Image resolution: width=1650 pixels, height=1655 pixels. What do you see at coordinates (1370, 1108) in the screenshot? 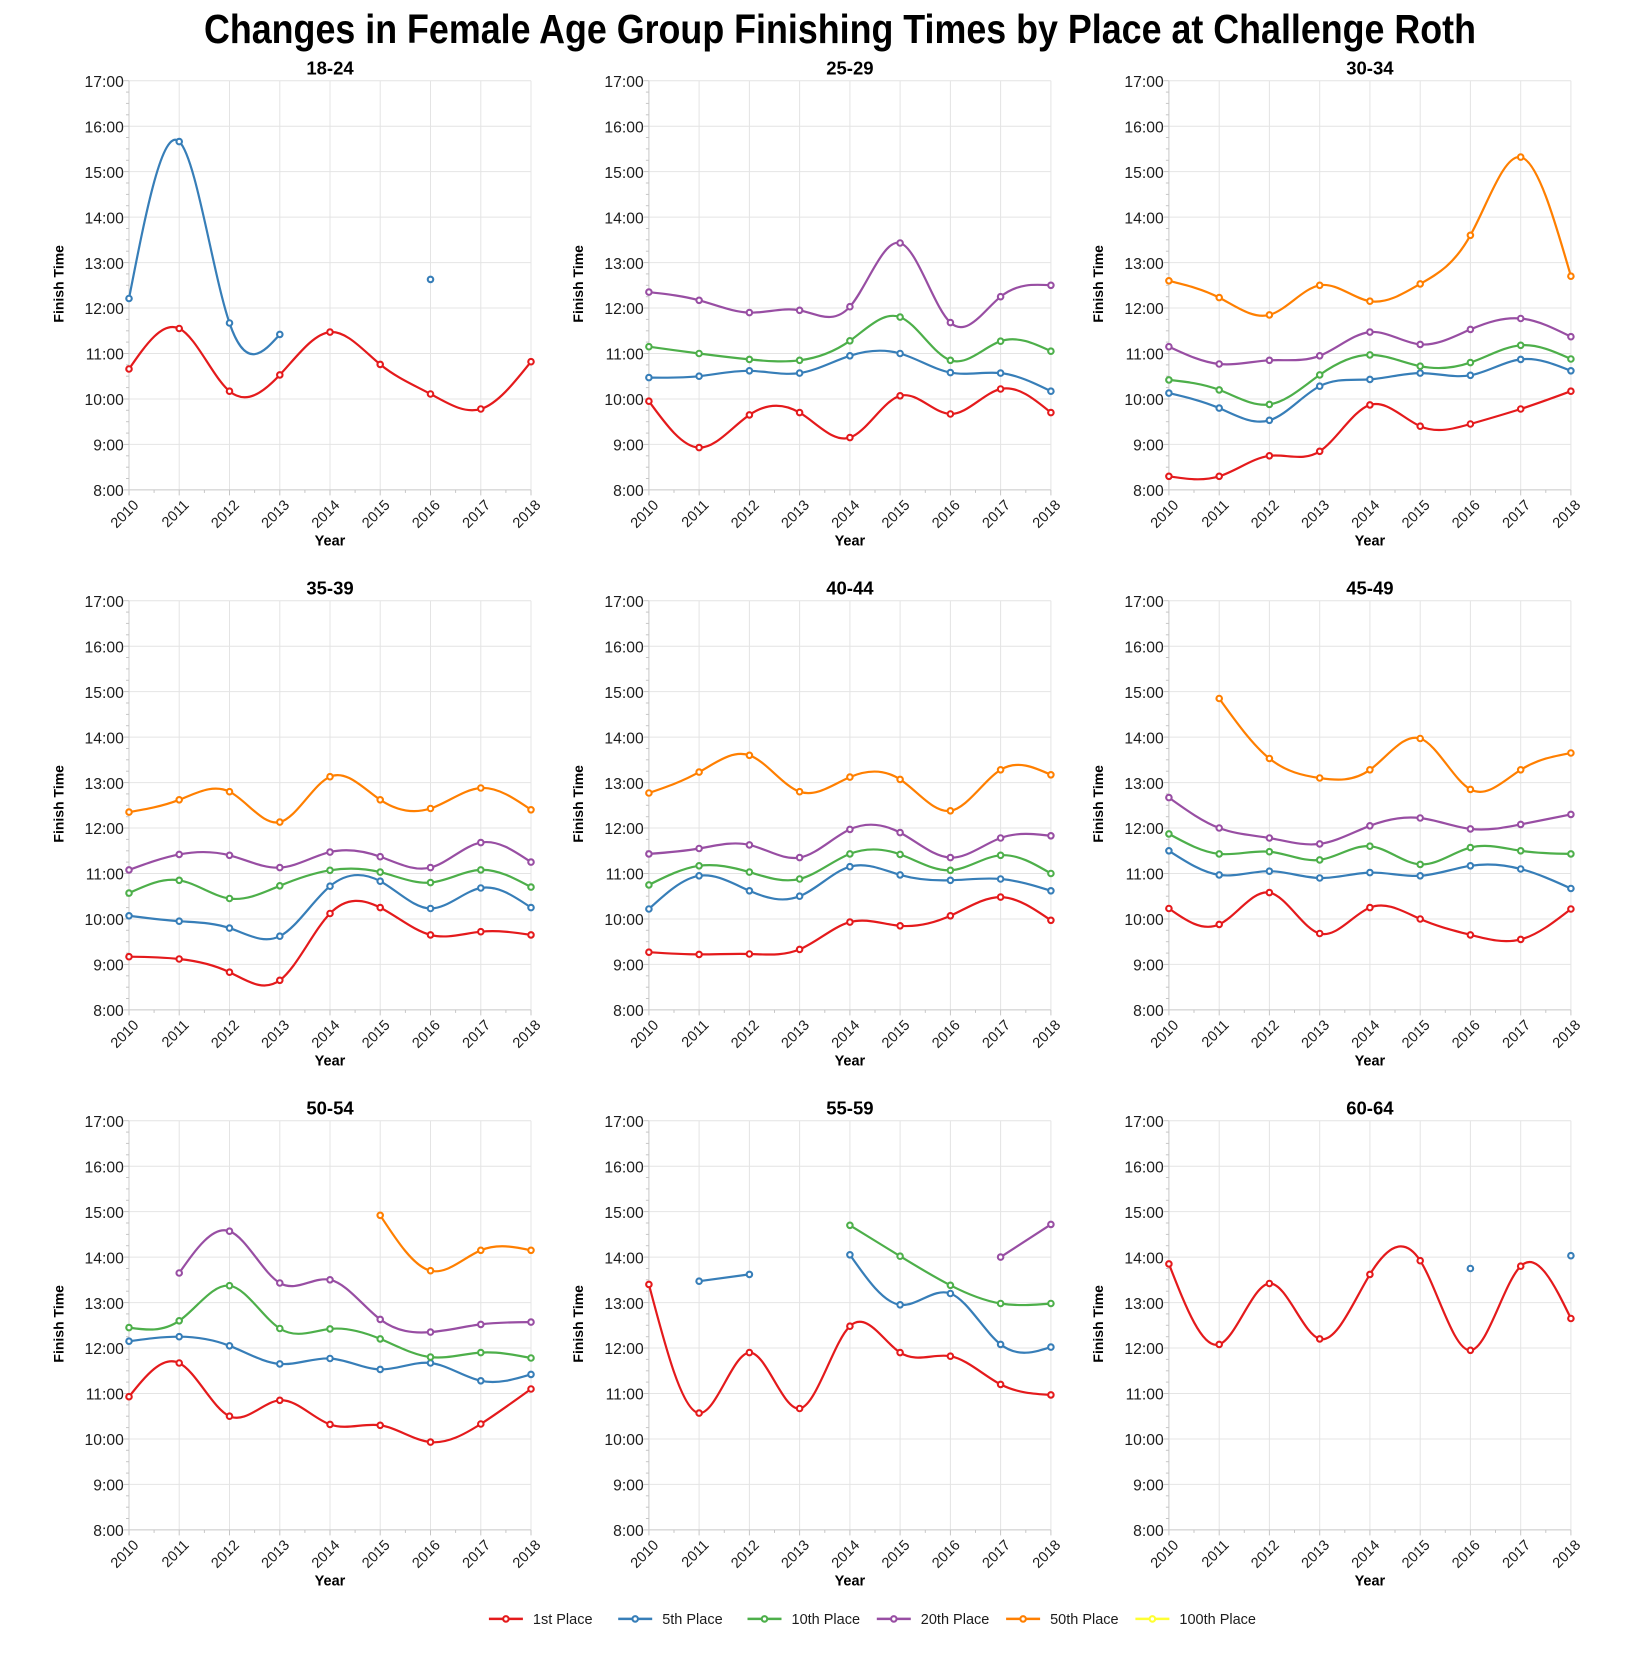
I see `svg-text: 60-64` at bounding box center [1370, 1108].